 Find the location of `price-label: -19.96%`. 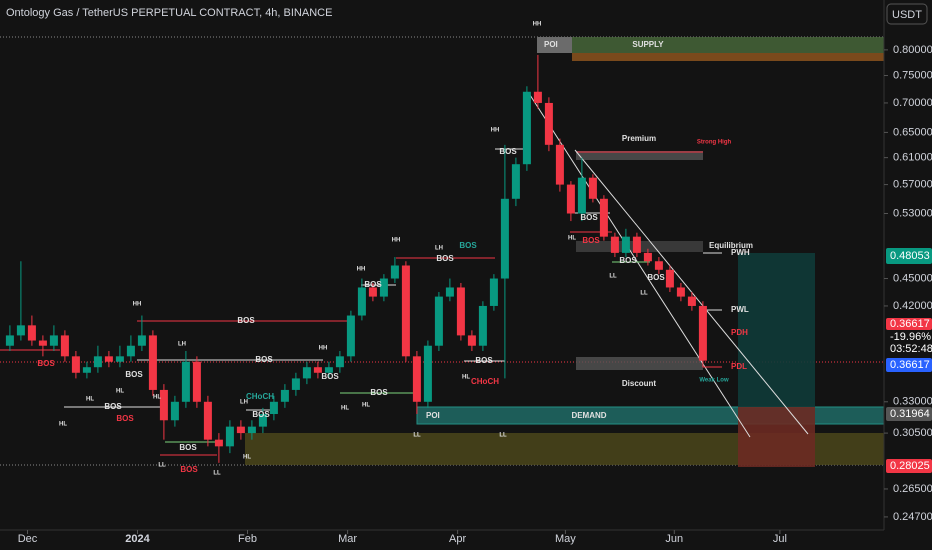

price-label: -19.96% is located at coordinates (910, 337).